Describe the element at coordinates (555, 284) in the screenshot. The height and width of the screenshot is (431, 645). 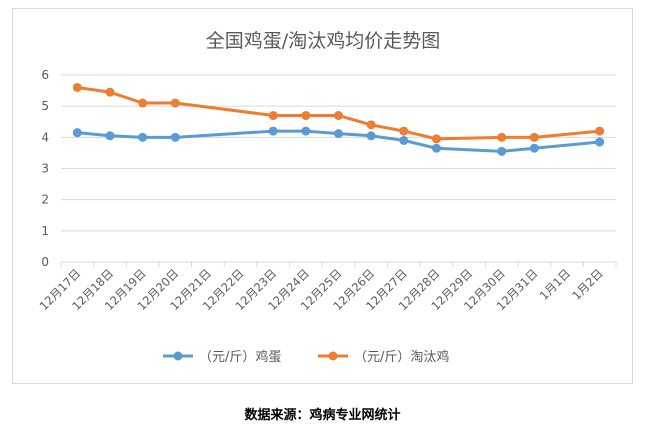
I see `x-tick-label: 1月1日` at that location.